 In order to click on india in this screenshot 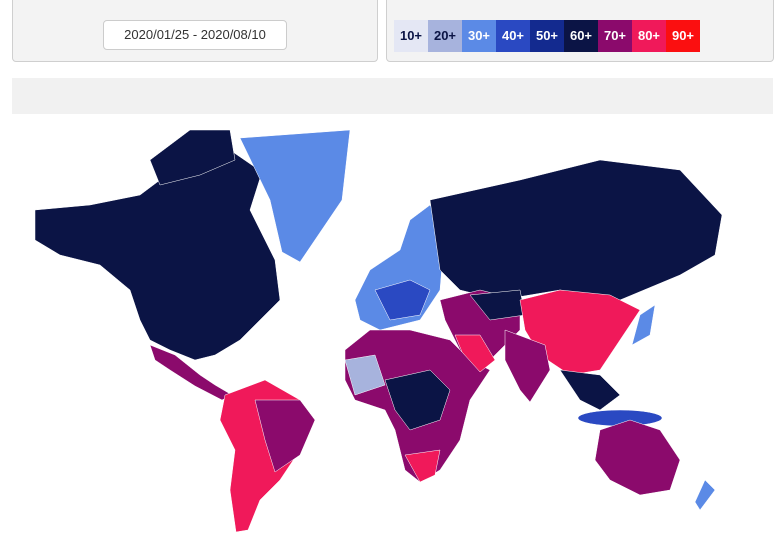, I will do `click(527, 366)`.